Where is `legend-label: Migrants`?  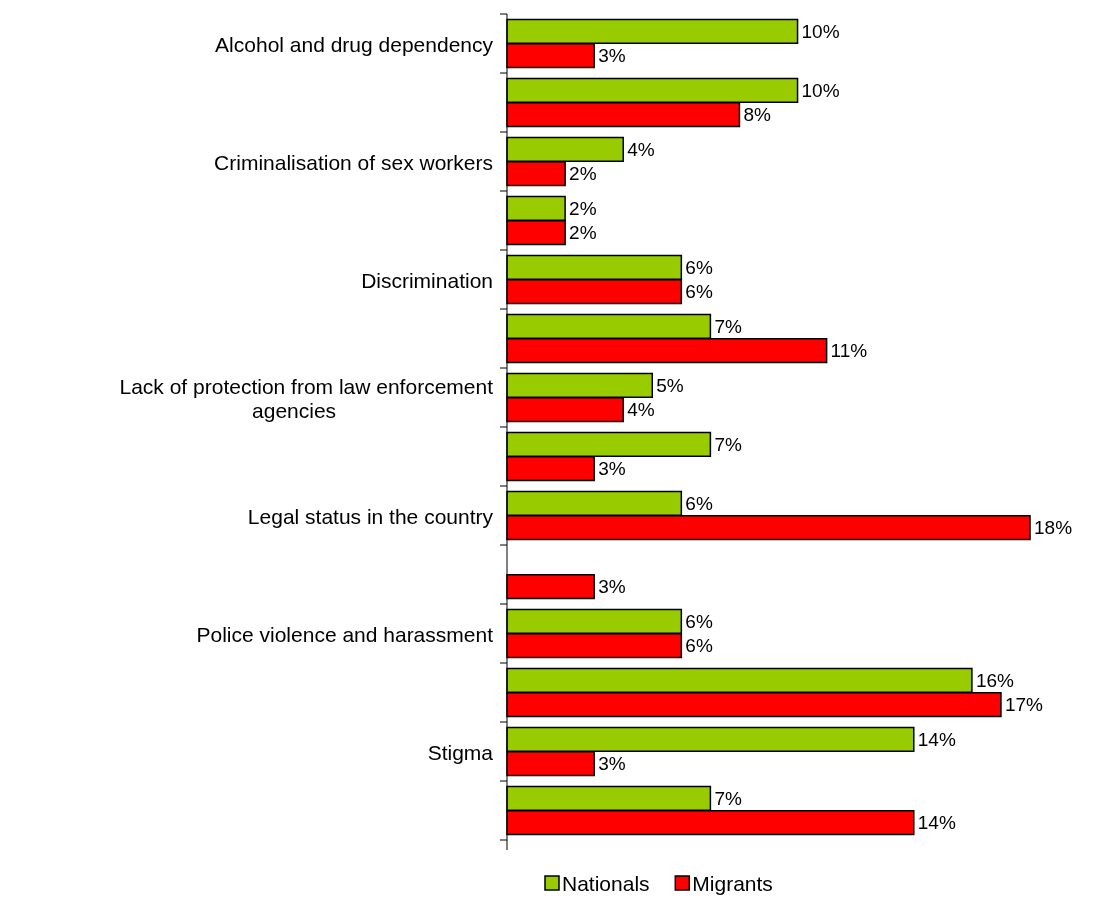
legend-label: Migrants is located at coordinates (732, 883).